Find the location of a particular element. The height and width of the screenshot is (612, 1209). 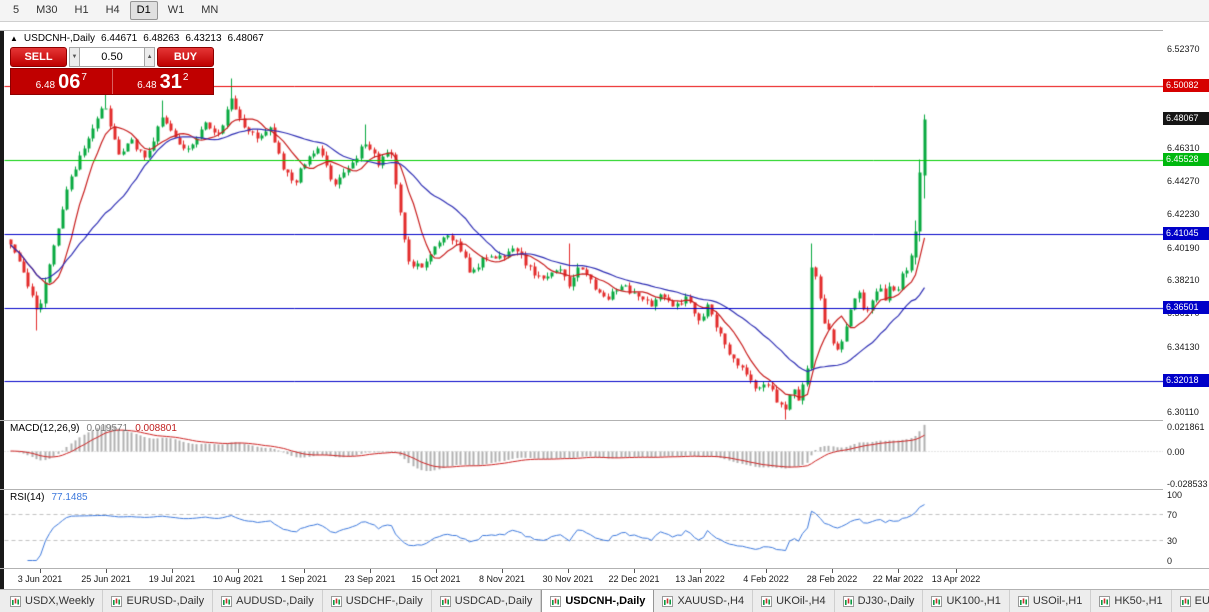

price-axis-tick: 6.44270 is located at coordinates (1183, 181).